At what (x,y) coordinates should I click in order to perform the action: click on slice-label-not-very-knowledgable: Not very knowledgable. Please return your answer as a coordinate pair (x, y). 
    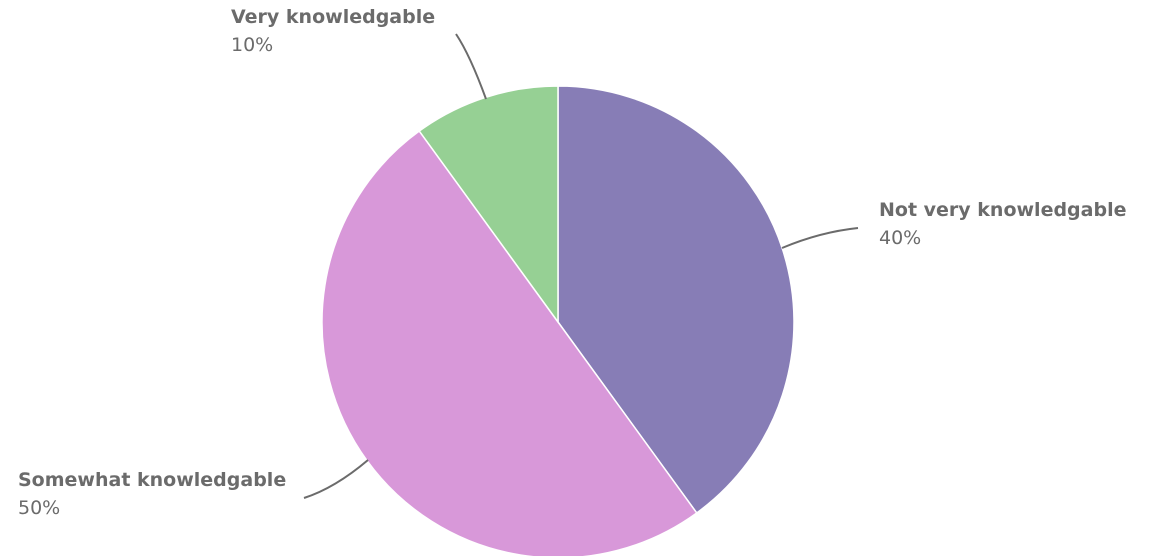
    Looking at the image, I should click on (1002, 210).